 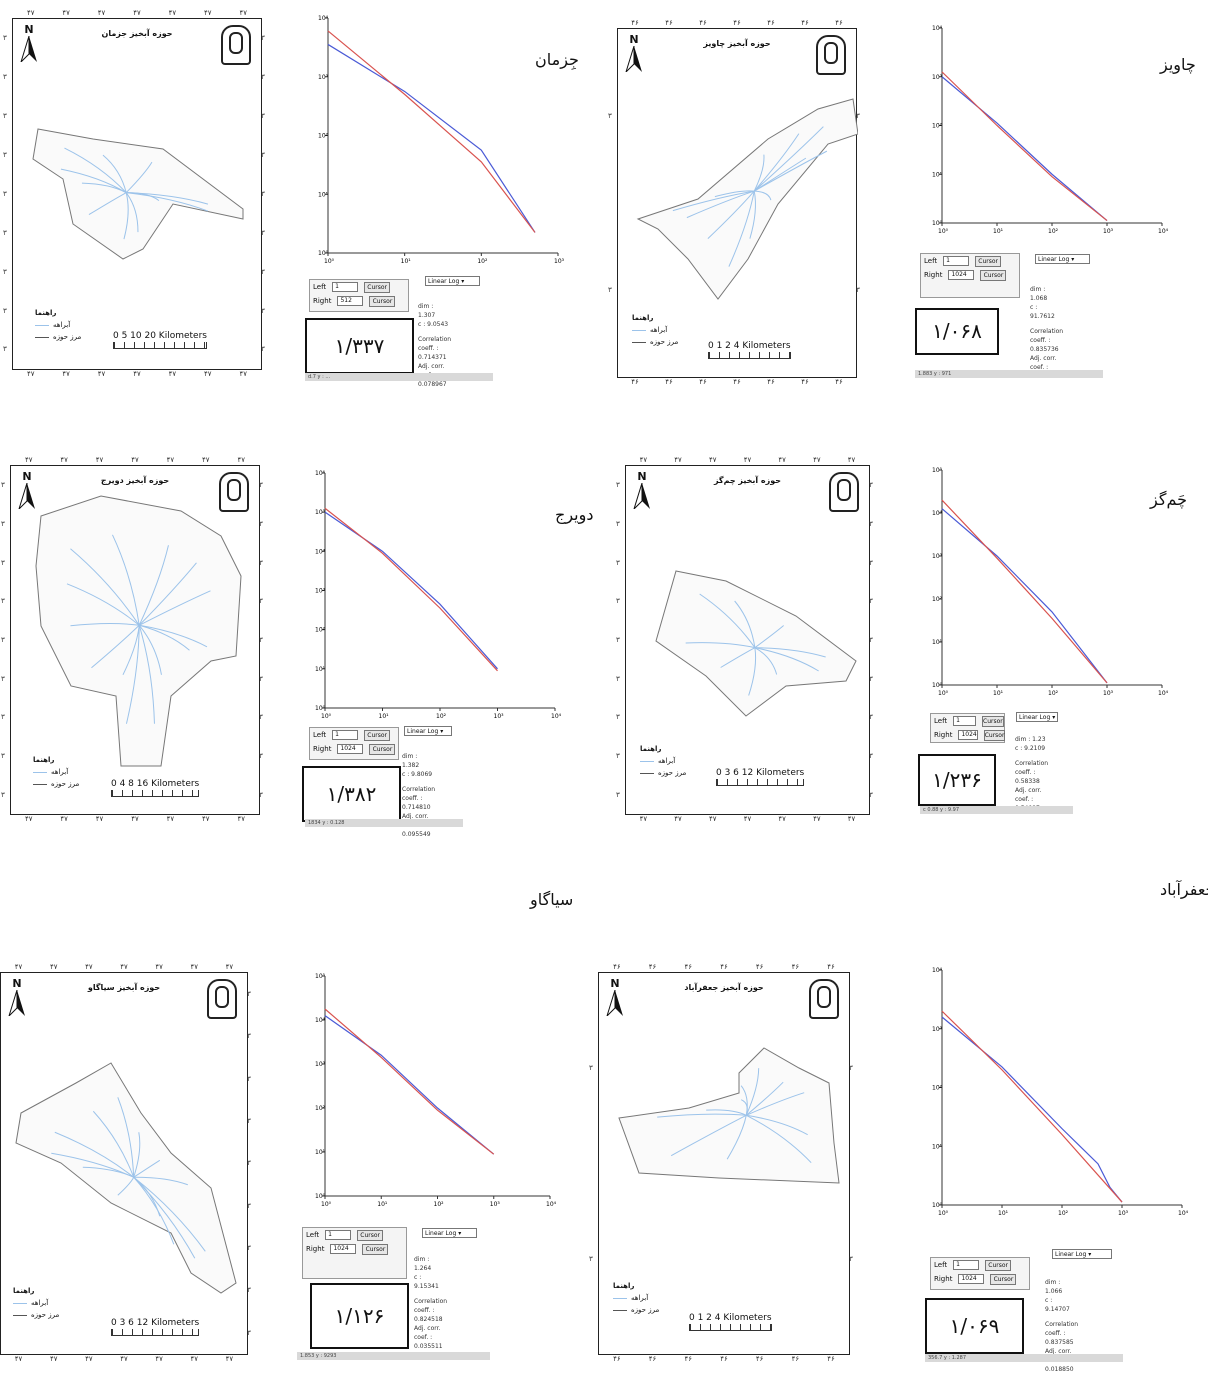 I want to click on basin-name: جعفرآباد, so click(x=1184, y=889).